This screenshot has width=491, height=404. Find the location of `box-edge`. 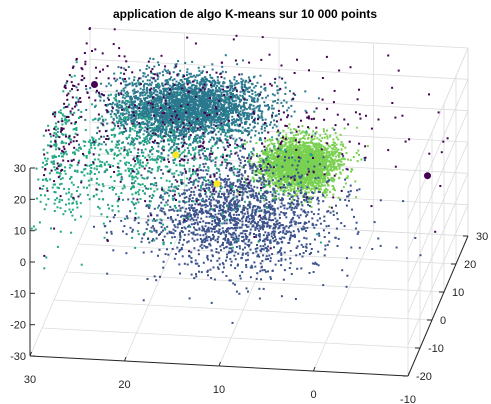

box-edge is located at coordinates (438, 118).